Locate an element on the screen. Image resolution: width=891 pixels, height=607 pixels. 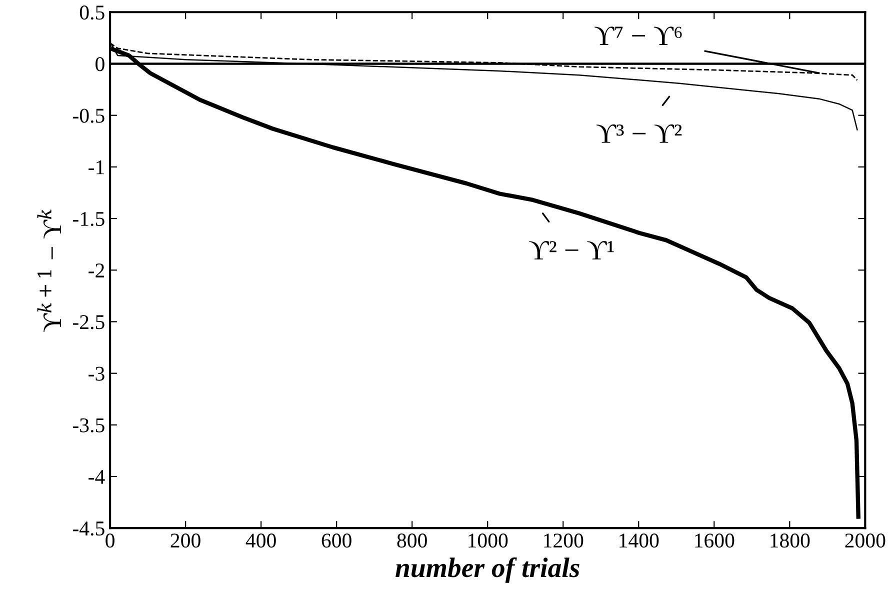
x-tick-label: 800 is located at coordinates (412, 541).